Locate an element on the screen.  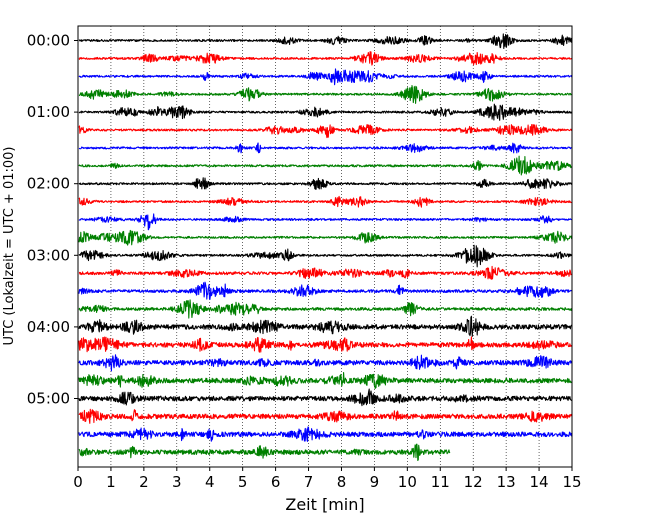
y-tick-label-2: 02:00 is located at coordinates (48, 184).